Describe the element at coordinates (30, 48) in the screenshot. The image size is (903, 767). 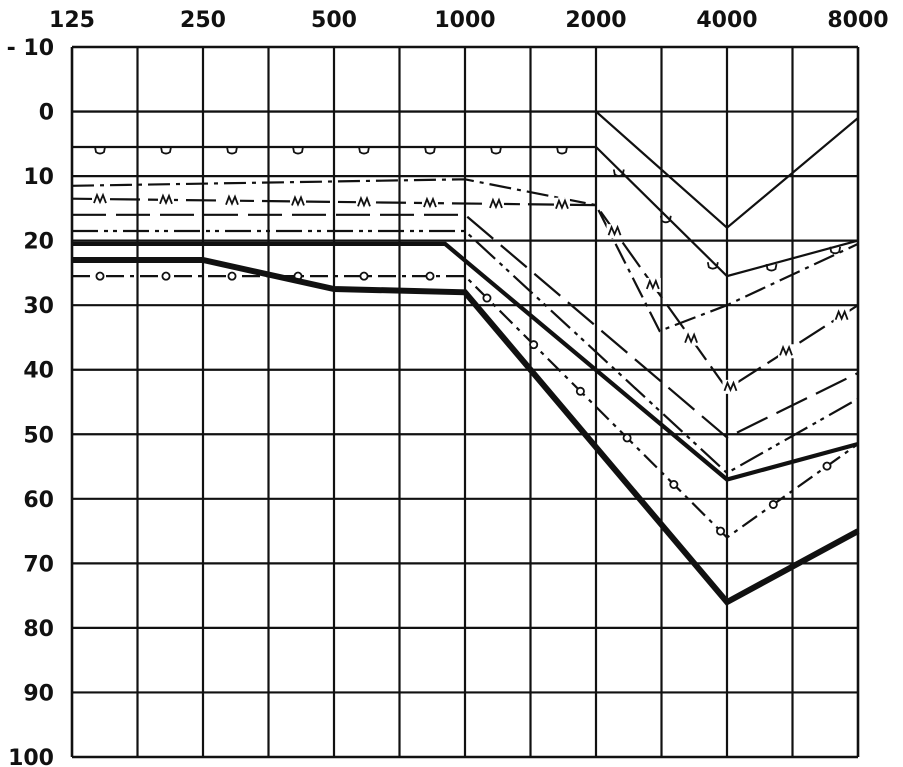
I see `y-tick-label: - 10` at that location.